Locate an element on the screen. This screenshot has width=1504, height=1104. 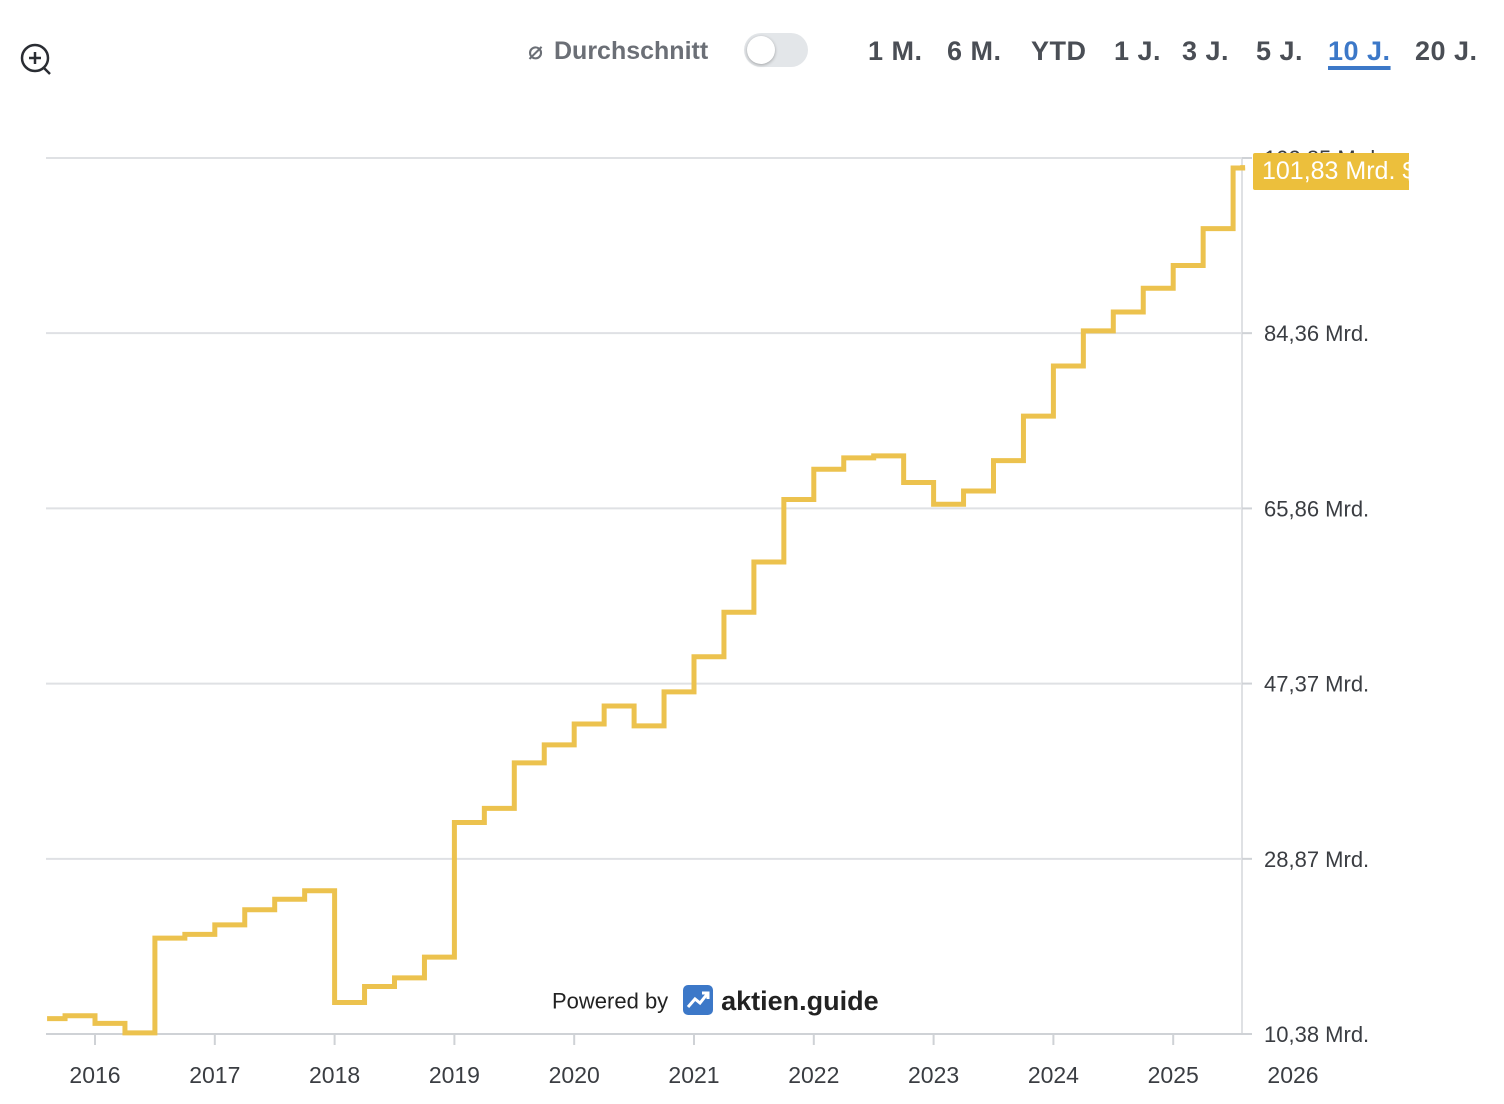
average-label: ⌀ Durchschnitt is located at coordinates (618, 51).